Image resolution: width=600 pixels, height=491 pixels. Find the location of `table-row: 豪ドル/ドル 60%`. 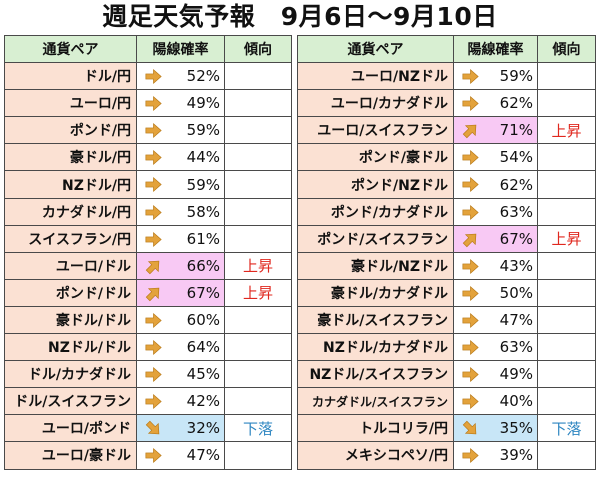

table-row: 豪ドル/ドル 60% is located at coordinates (148, 320).